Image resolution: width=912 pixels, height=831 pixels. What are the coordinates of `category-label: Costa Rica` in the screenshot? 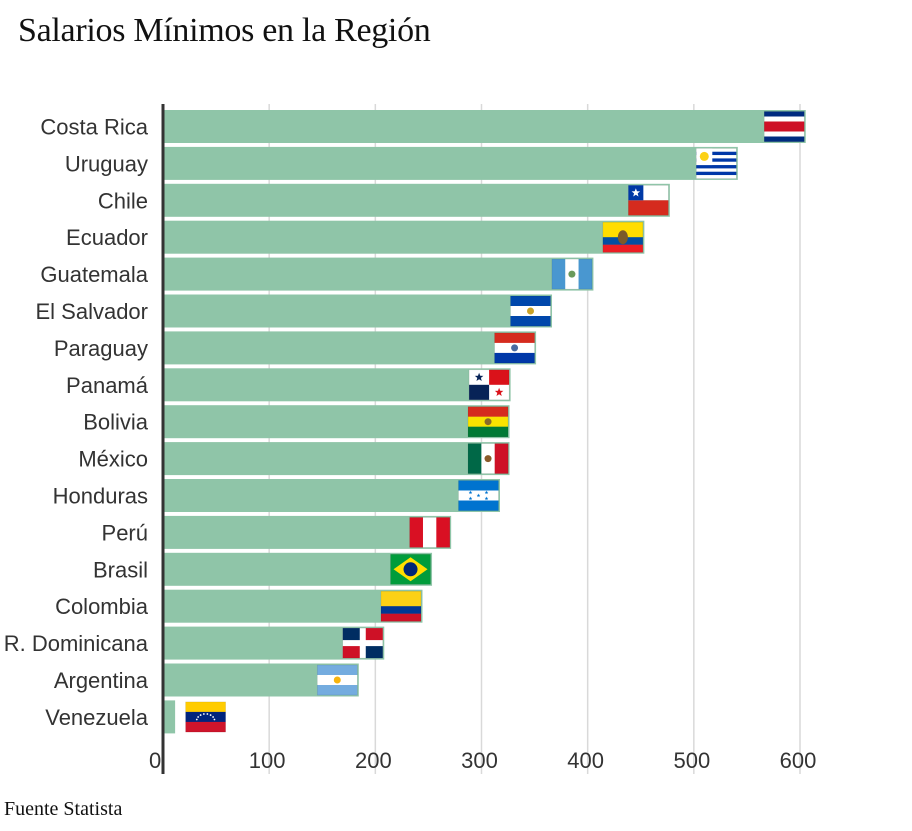 It's located at (94, 127).